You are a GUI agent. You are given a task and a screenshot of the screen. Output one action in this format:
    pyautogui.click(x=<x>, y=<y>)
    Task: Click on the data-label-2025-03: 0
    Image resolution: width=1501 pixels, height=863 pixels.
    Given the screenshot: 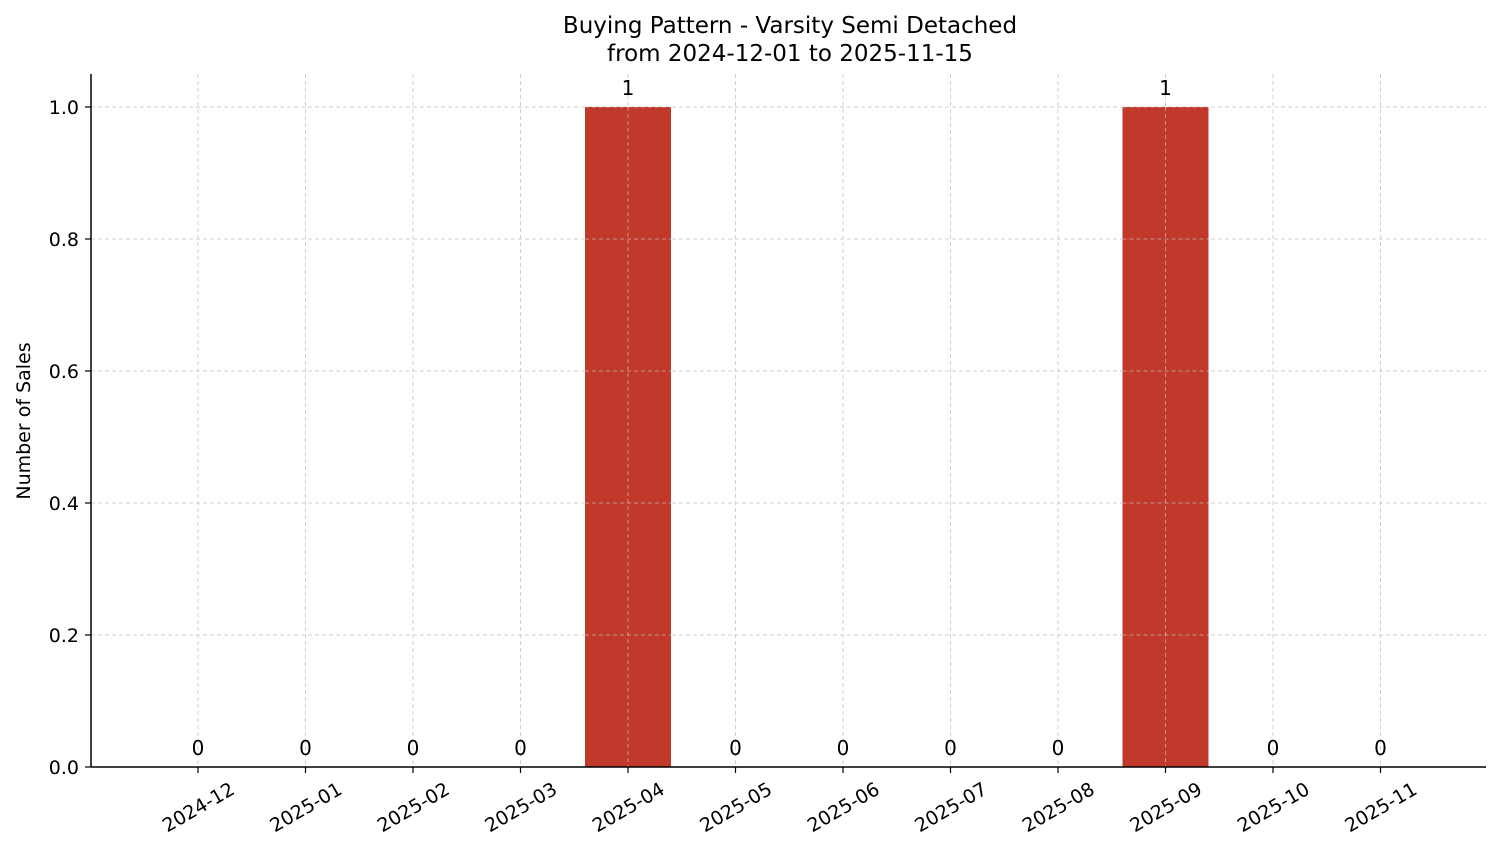 What is the action you would take?
    pyautogui.click(x=520, y=748)
    